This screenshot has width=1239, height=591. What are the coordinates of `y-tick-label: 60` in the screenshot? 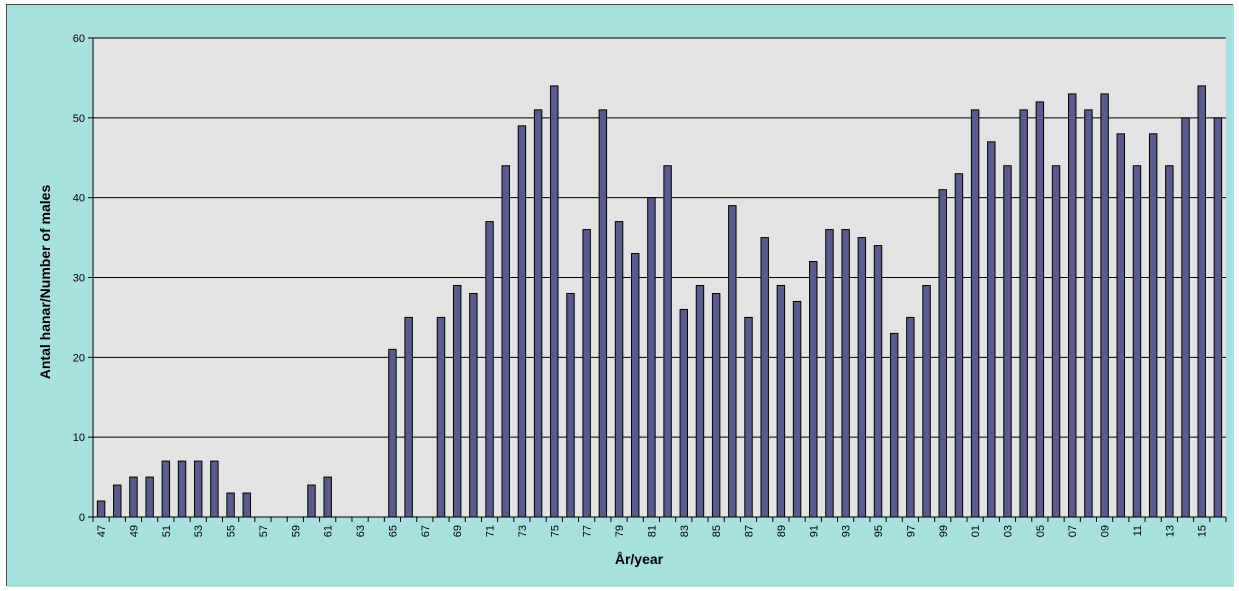 It's located at (79, 39).